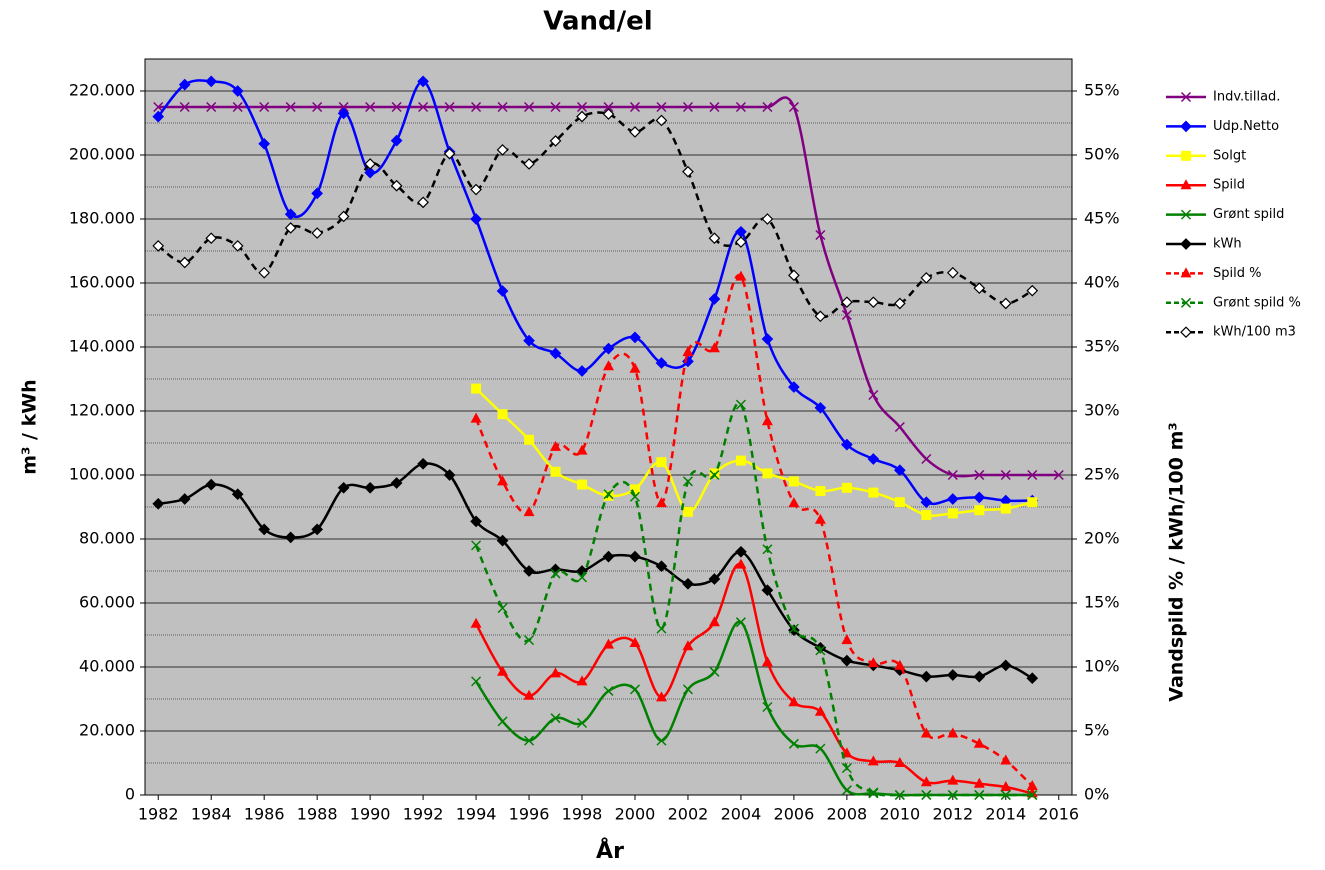  I want to click on legend-label: Spild %, so click(1237, 273).